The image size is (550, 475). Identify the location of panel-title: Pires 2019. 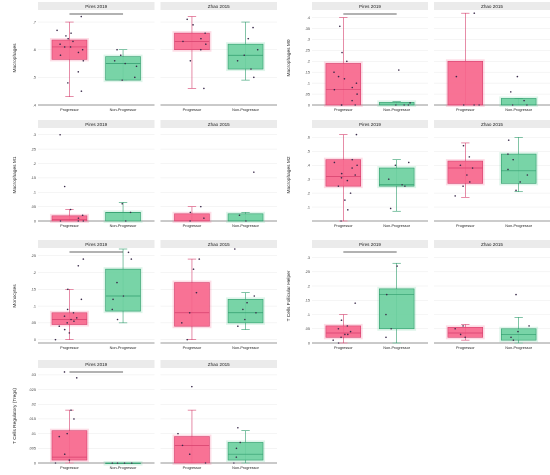
(370, 124).